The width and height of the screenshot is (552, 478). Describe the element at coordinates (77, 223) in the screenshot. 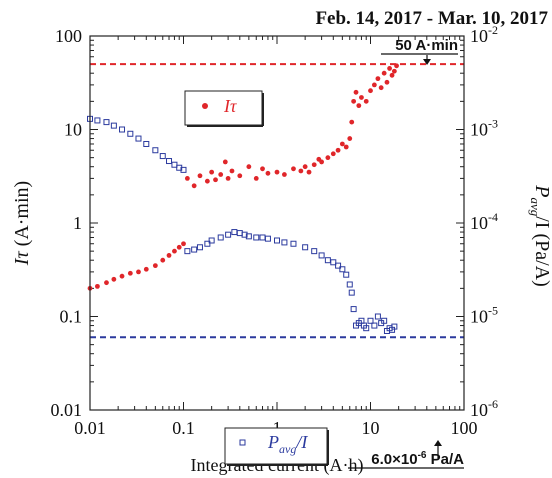

I see `y-left-tick-label: 1` at that location.